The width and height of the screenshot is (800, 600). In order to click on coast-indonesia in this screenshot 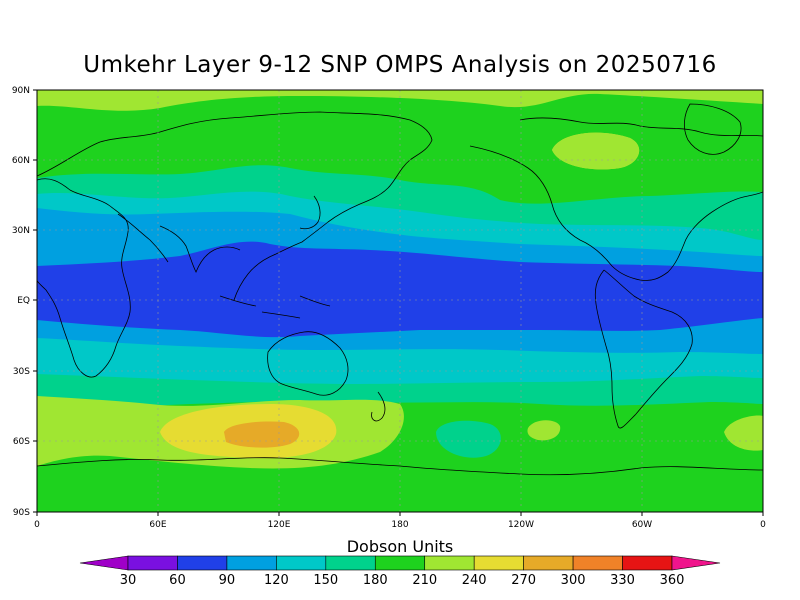, I will do `click(275, 307)`.